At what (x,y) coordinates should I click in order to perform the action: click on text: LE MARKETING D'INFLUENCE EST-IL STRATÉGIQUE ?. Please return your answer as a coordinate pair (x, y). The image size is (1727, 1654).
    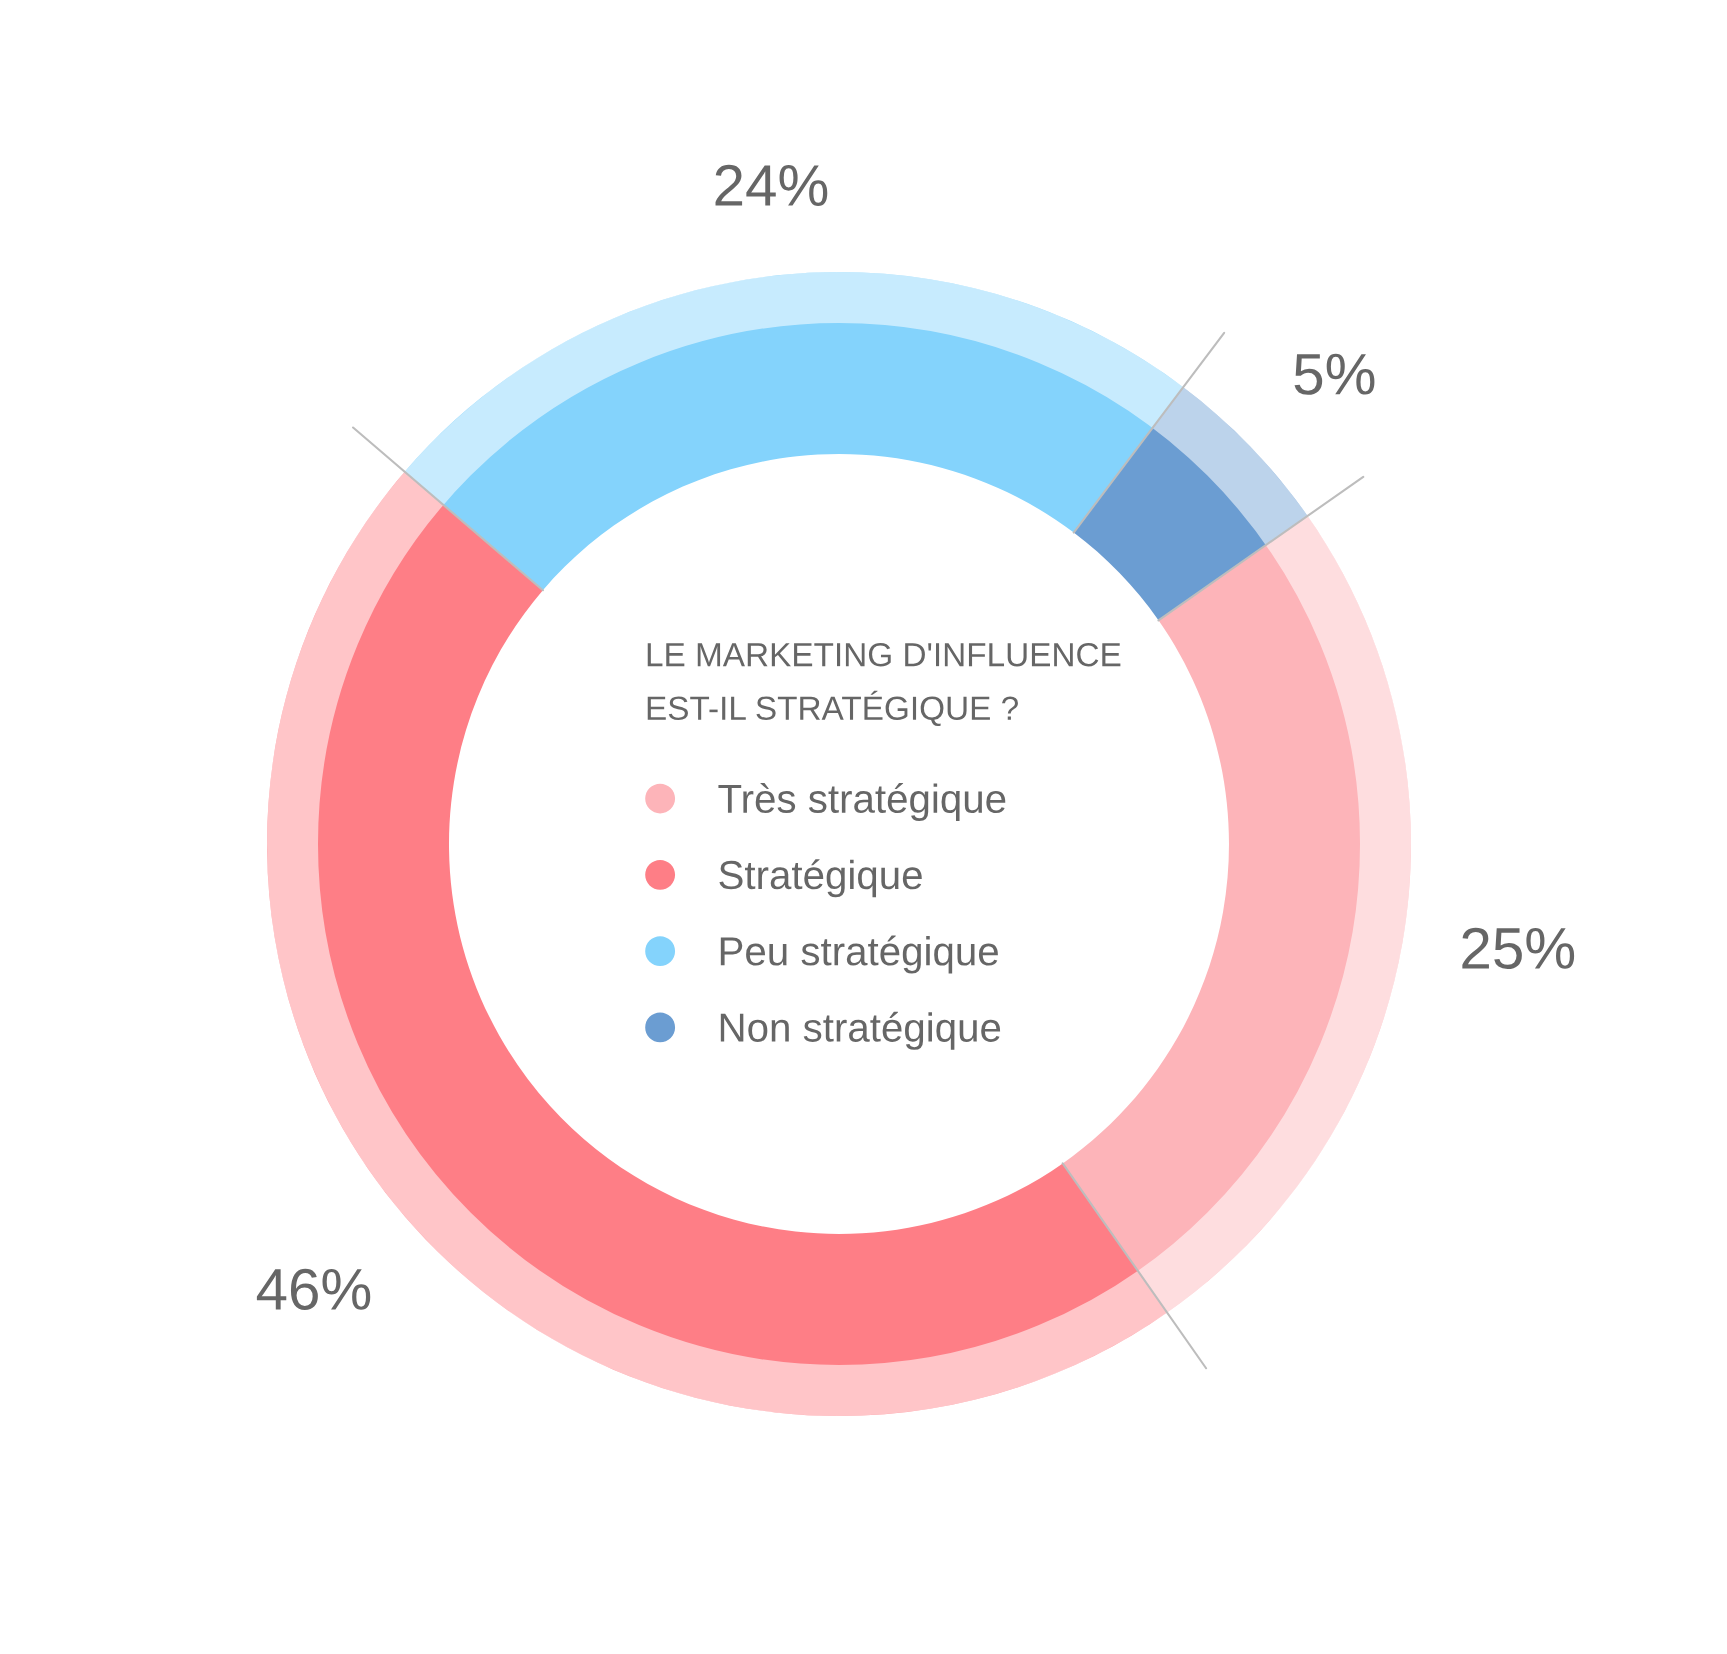
    Looking at the image, I should click on (884, 684).